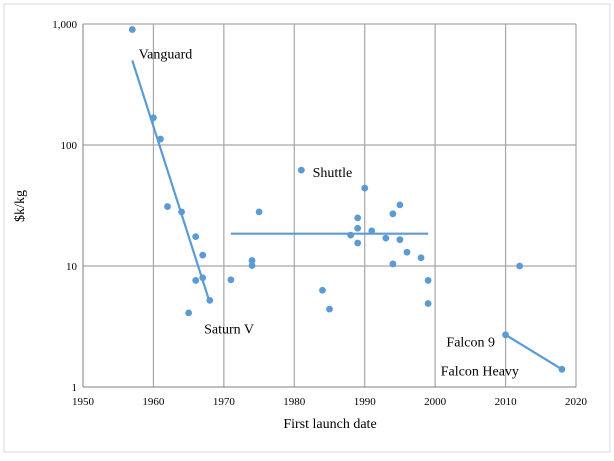  Describe the element at coordinates (365, 402) in the screenshot. I see `x-tick-label: 1990` at that location.